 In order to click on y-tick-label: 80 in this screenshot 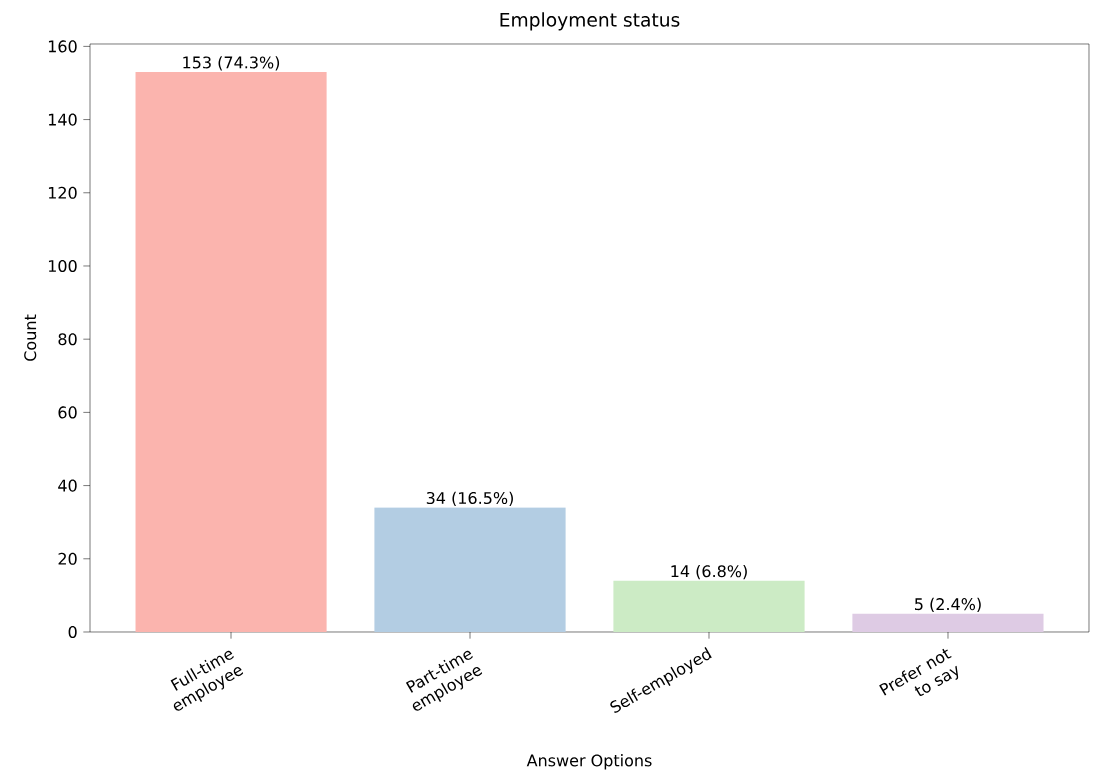, I will do `click(67, 339)`.